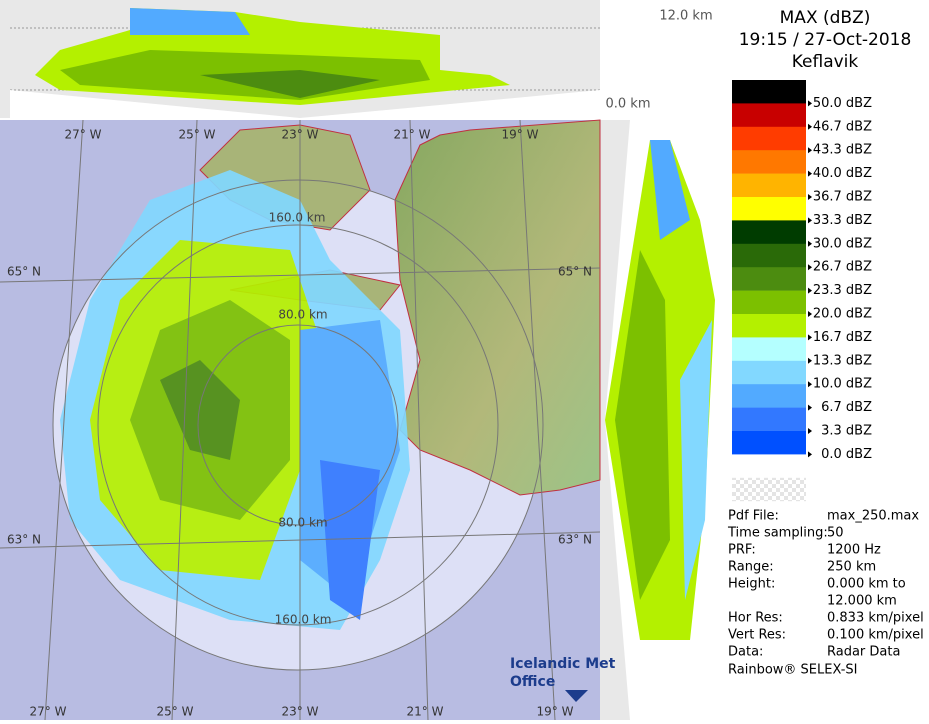 The height and width of the screenshot is (724, 929). I want to click on logo-text: Office, so click(532, 682).